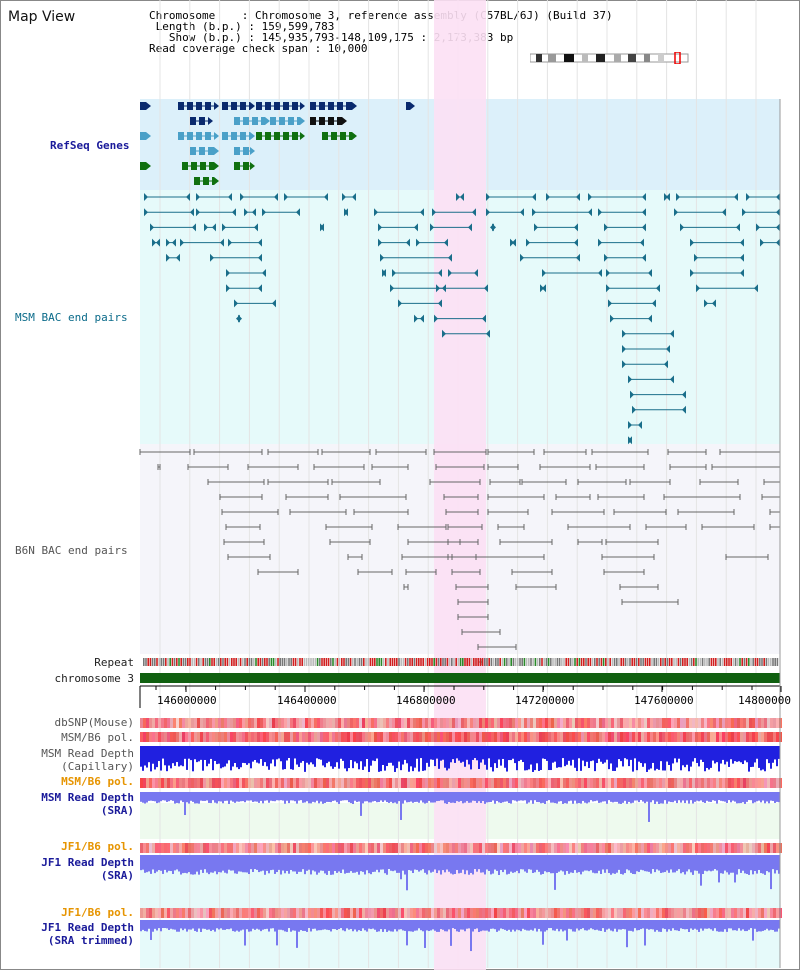 The height and width of the screenshot is (970, 800). I want to click on axis-tick-label: 146800000, so click(426, 700).